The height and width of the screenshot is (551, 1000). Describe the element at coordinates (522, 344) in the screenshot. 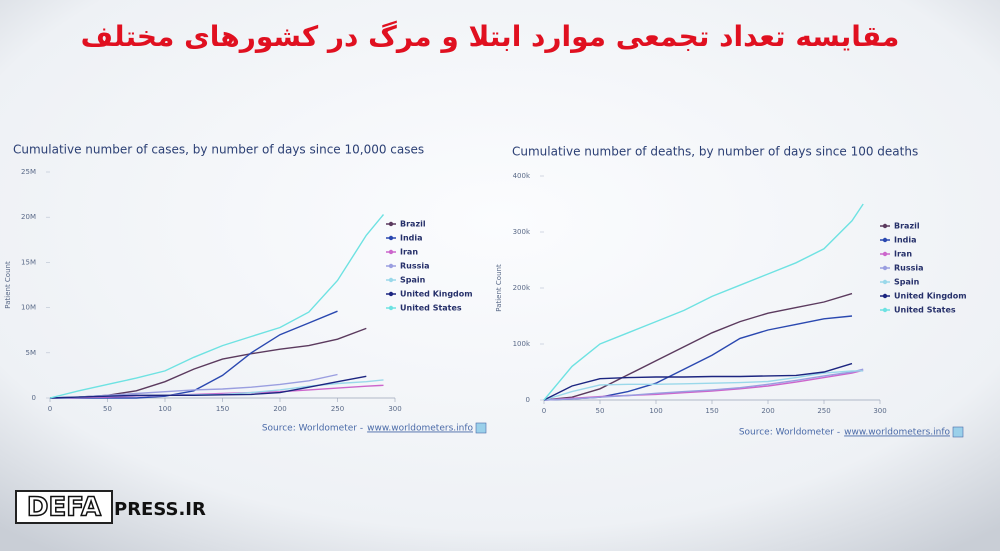

I see `y-tick-label: 100k` at that location.